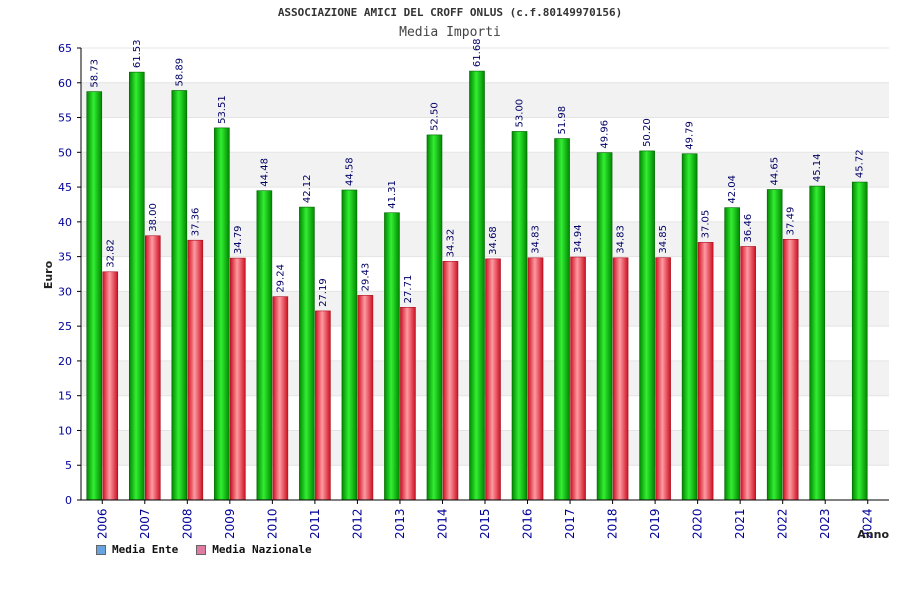  Describe the element at coordinates (605, 134) in the screenshot. I see `value-label-ente-2018: 49.96` at that location.